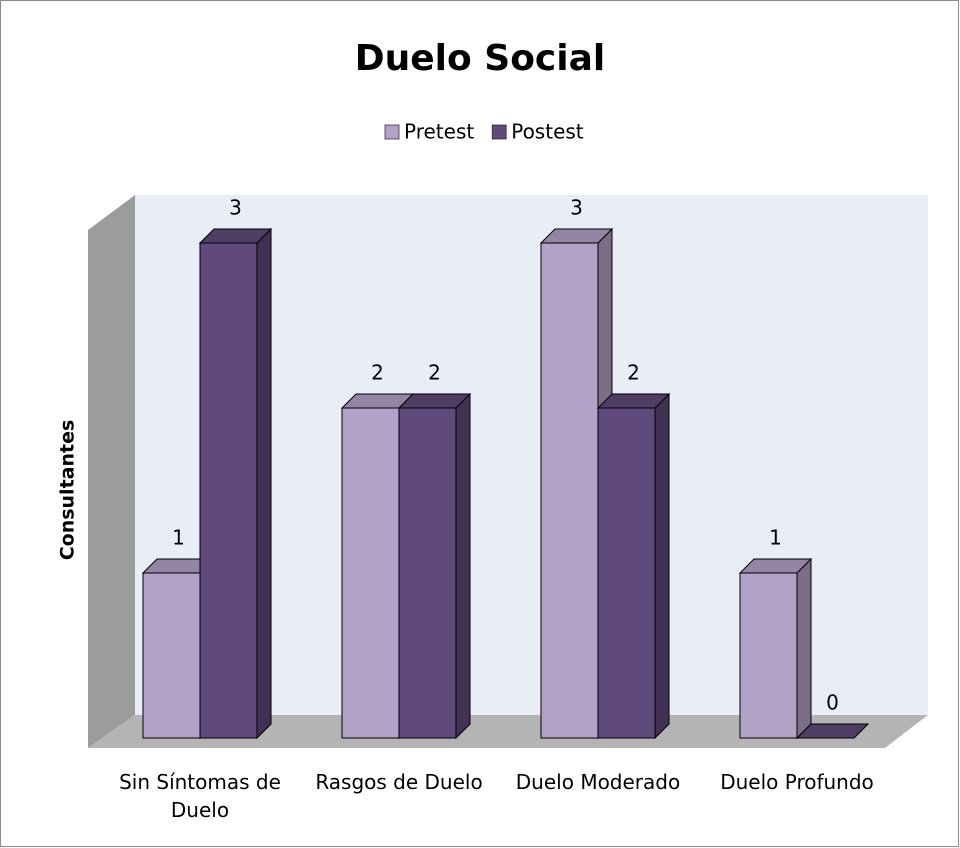 This screenshot has height=848, width=960. I want to click on bar-top, so click(832, 731).